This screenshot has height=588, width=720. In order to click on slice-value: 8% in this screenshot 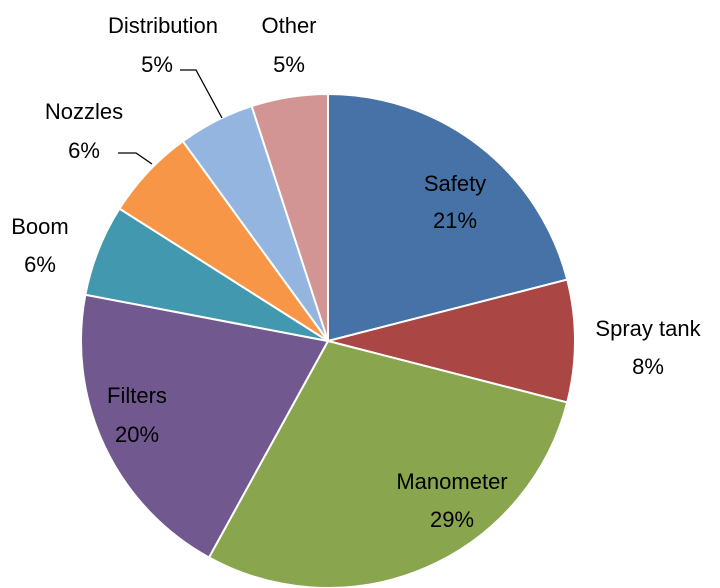, I will do `click(648, 366)`.